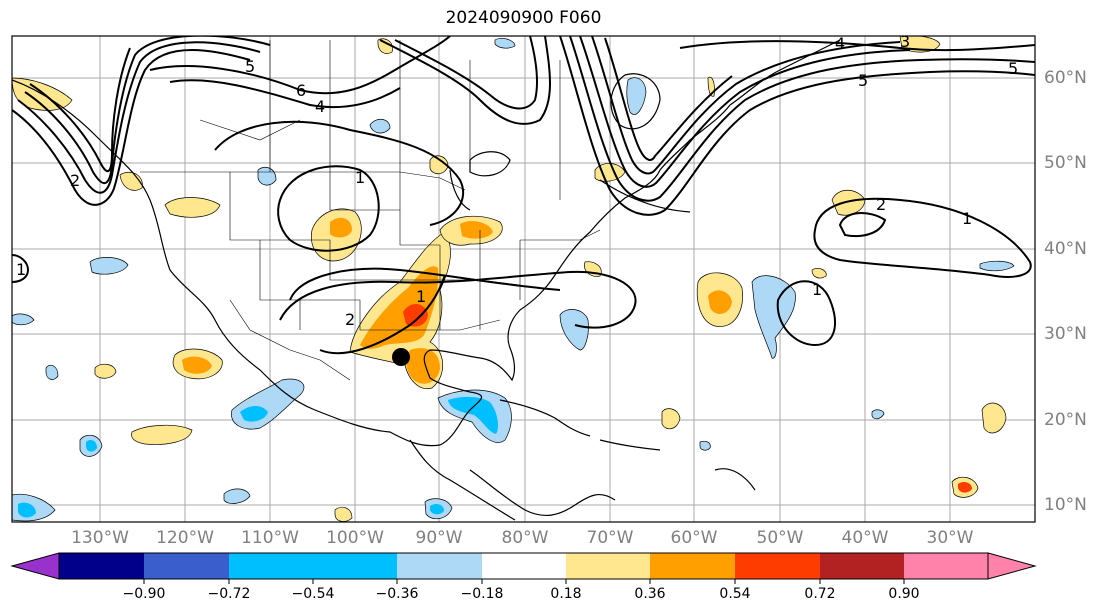 The image size is (1105, 615). Describe the element at coordinates (100, 538) in the screenshot. I see `lon-label: 130°W` at that location.